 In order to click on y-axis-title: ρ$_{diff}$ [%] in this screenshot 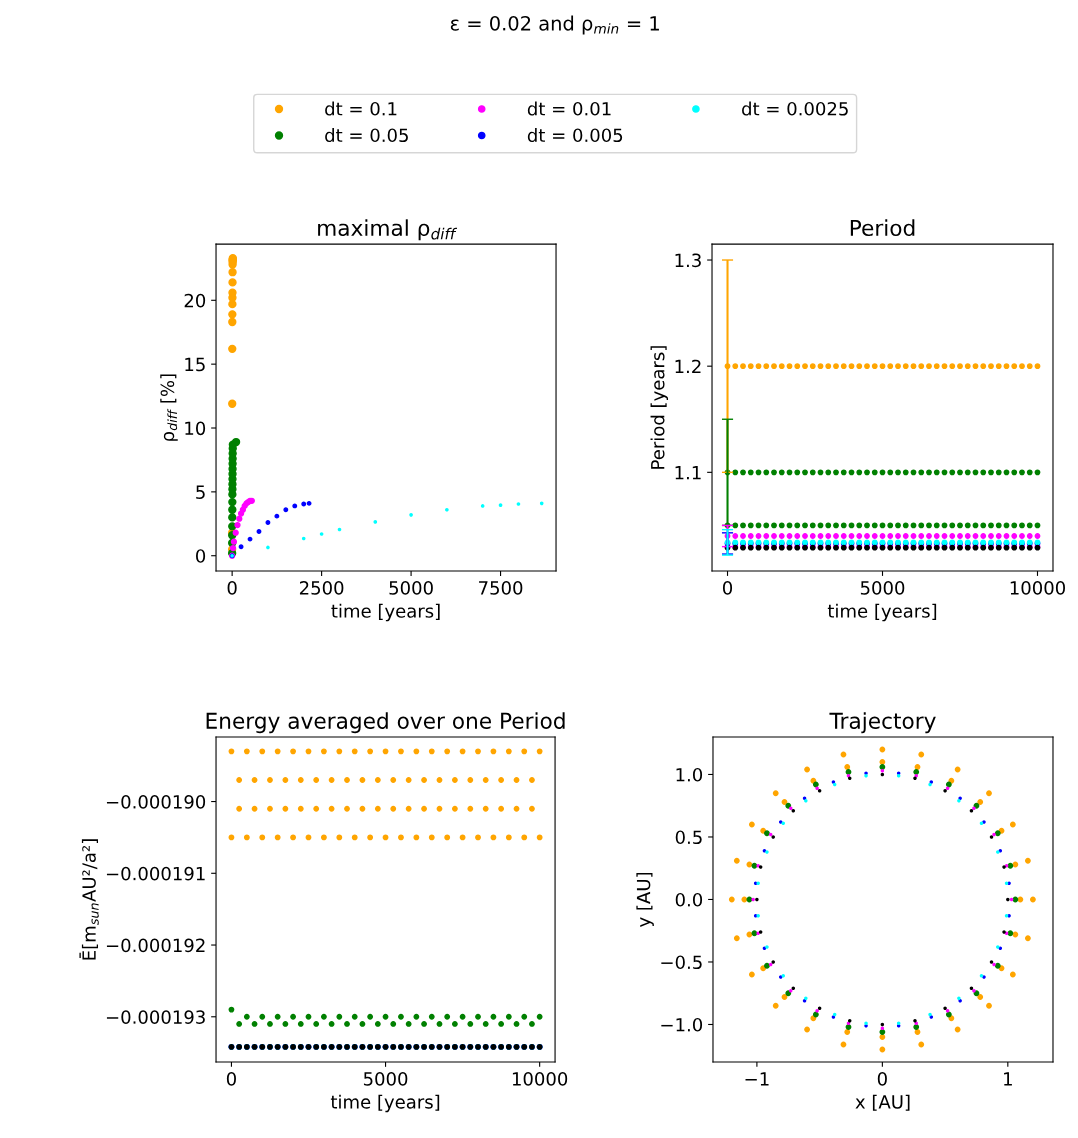, I will do `click(169, 407)`.